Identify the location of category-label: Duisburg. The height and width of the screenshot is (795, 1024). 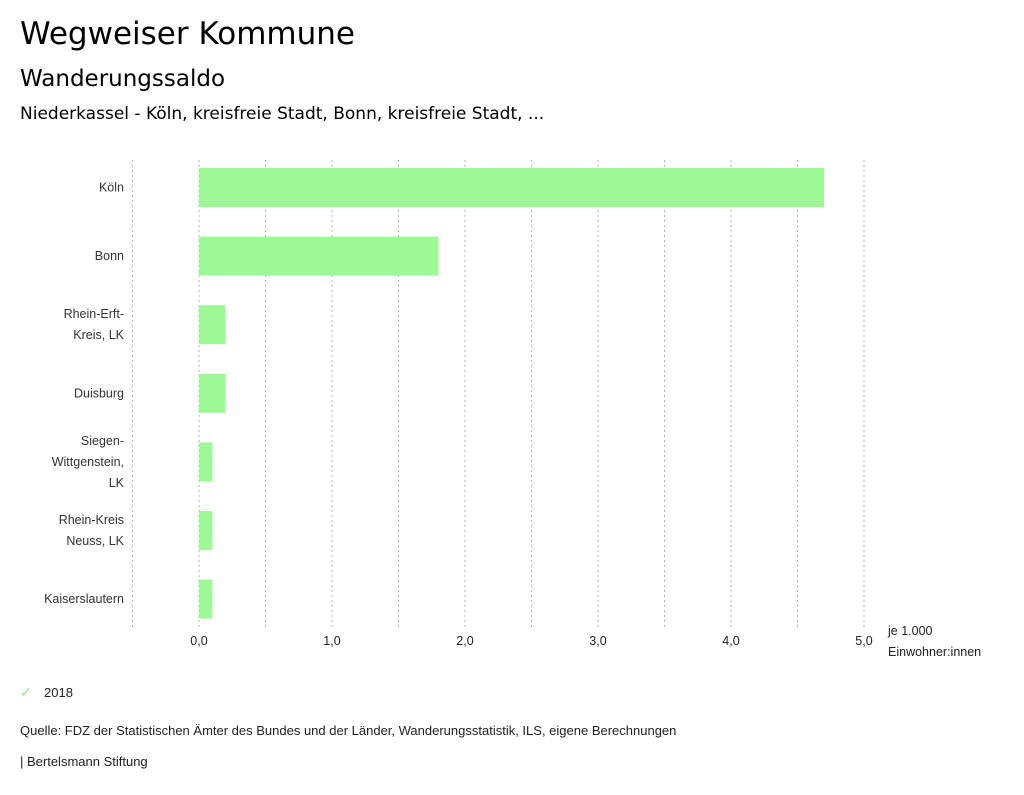
(99, 393).